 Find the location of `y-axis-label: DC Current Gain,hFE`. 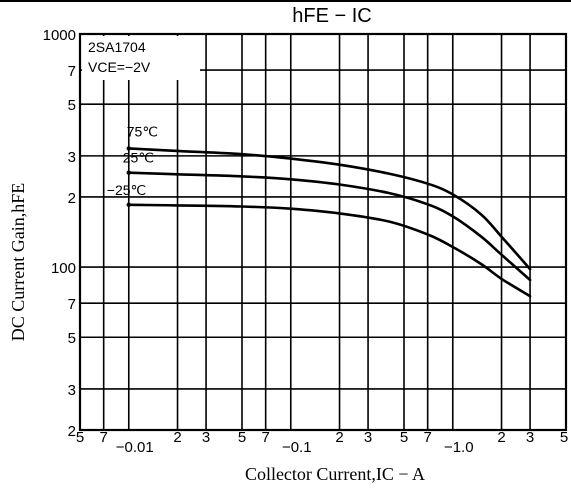

y-axis-label: DC Current Gain,hFE is located at coordinates (18, 262).